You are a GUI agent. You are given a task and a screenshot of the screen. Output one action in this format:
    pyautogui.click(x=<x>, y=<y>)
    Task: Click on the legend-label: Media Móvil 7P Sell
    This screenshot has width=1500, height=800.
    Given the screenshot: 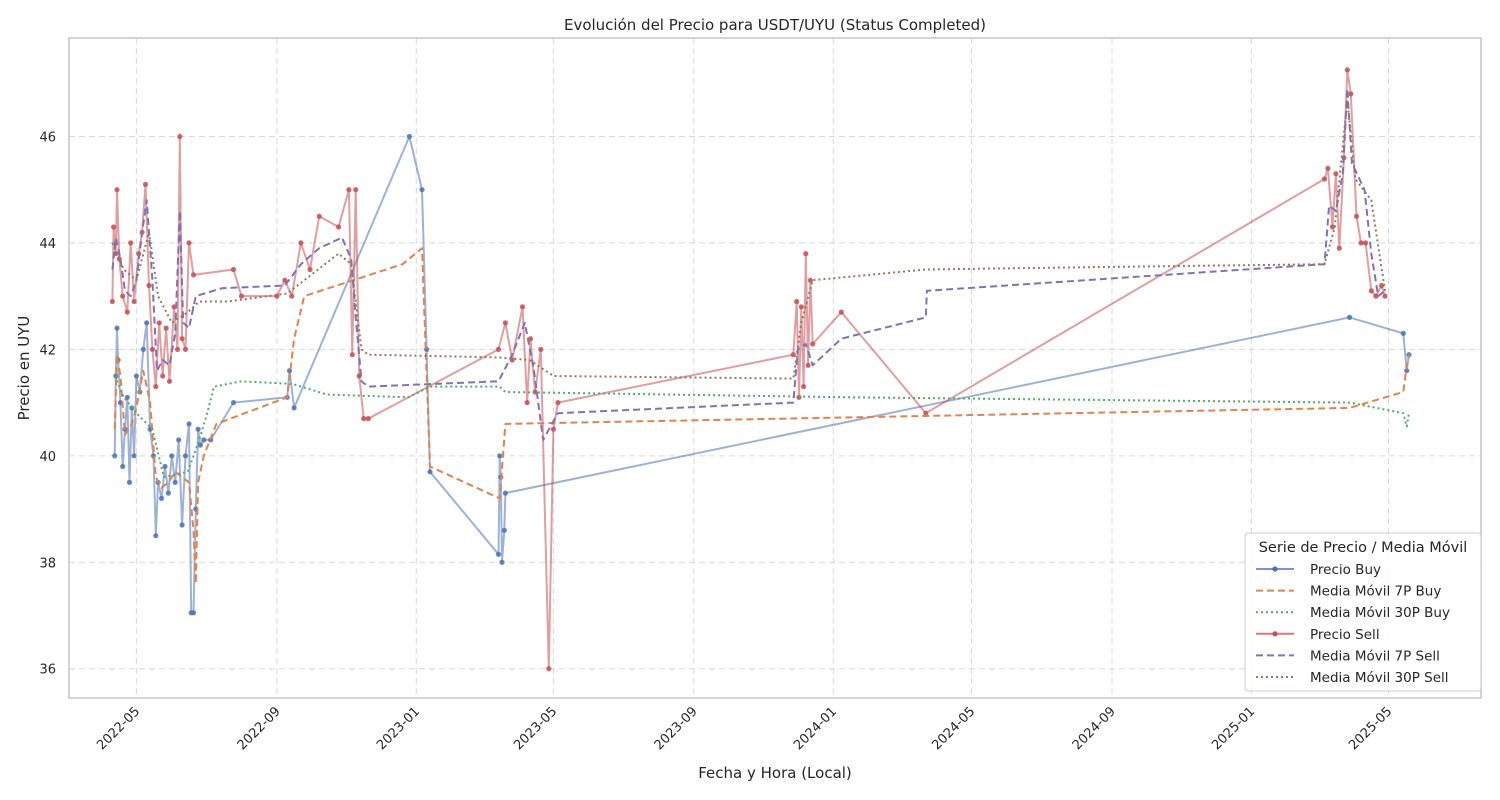 What is the action you would take?
    pyautogui.click(x=1375, y=656)
    